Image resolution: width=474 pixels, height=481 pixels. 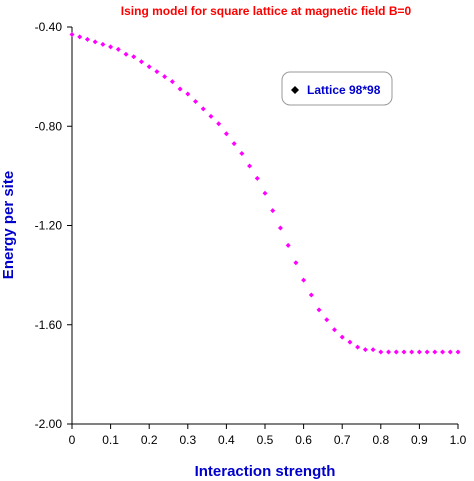 I want to click on x-tick-label: 0, so click(x=72, y=440).